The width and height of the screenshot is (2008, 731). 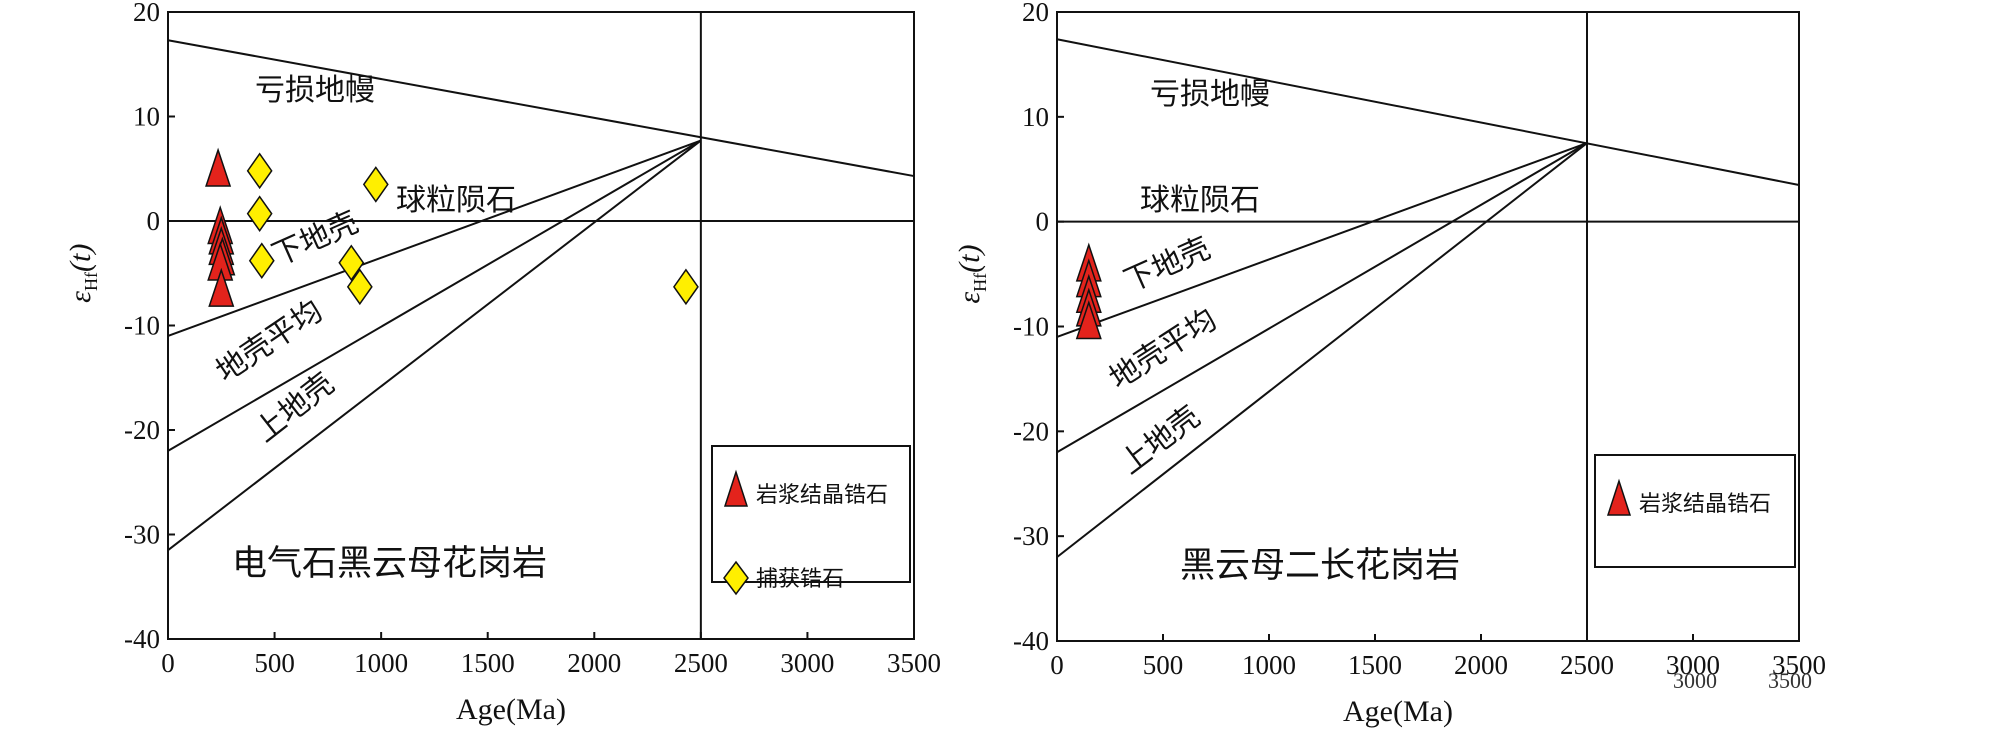 What do you see at coordinates (1167, 265) in the screenshot?
I see `region-label: 下地壳` at bounding box center [1167, 265].